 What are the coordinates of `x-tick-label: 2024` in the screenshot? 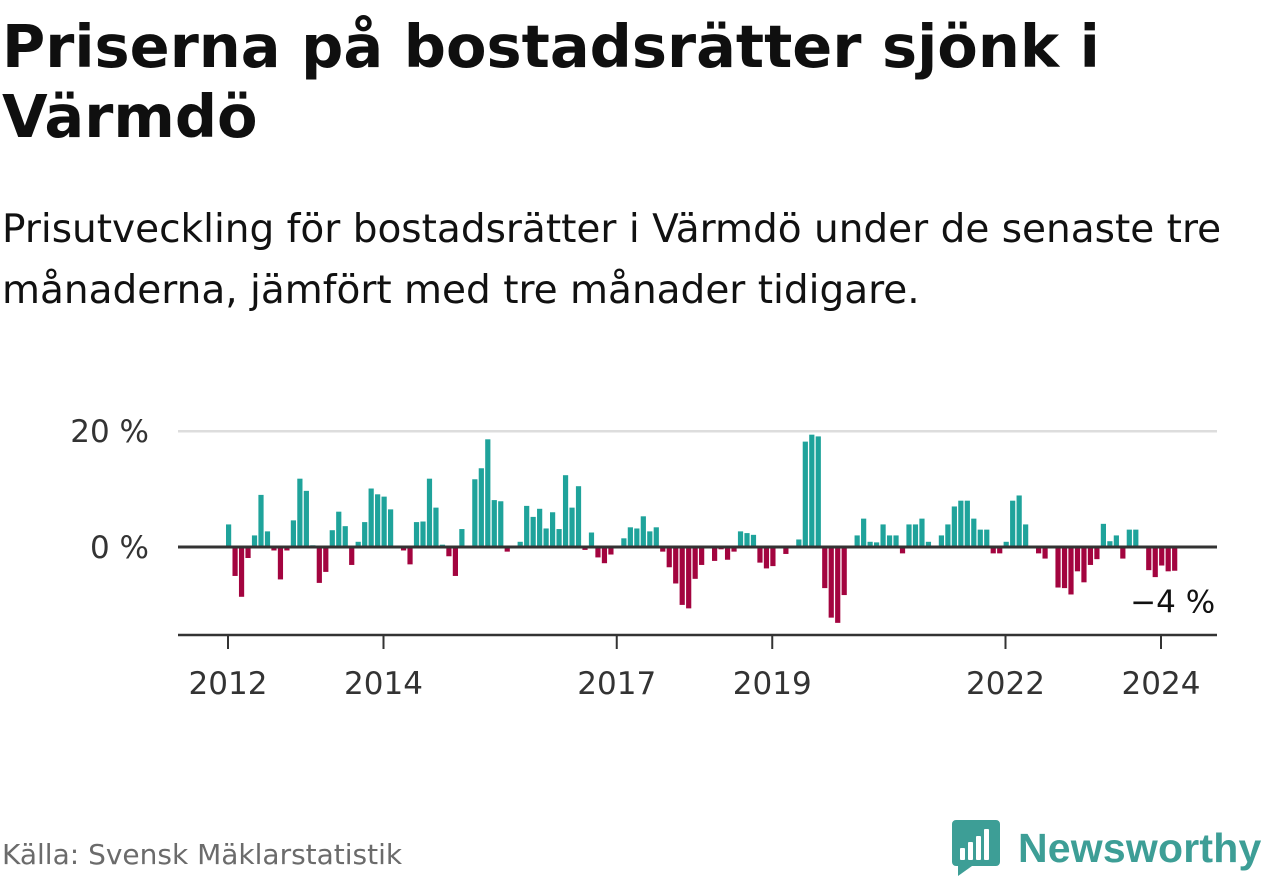 It's located at (1161, 684).